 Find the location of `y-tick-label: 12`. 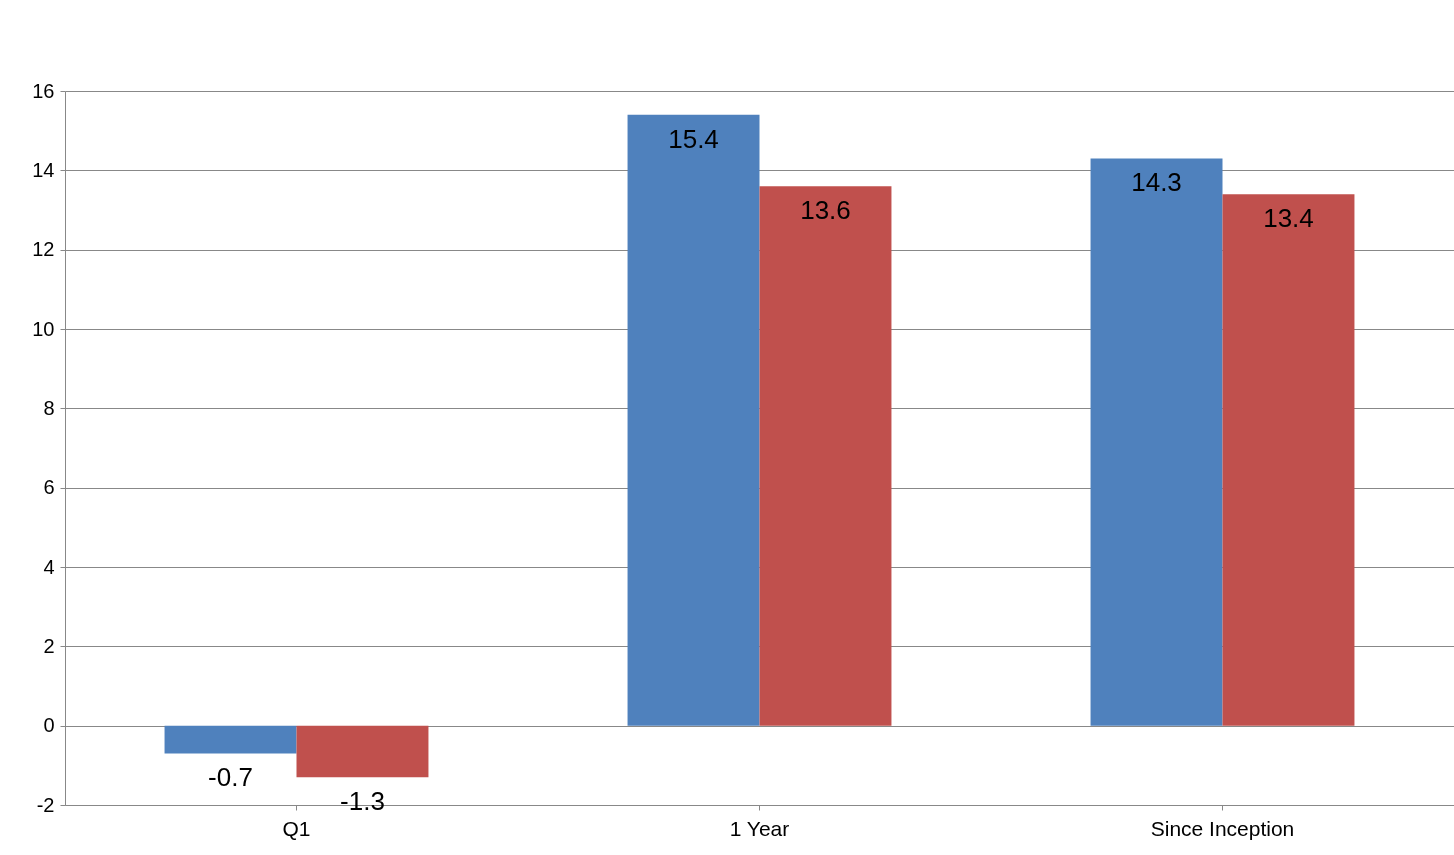

y-tick-label: 12 is located at coordinates (43, 249).